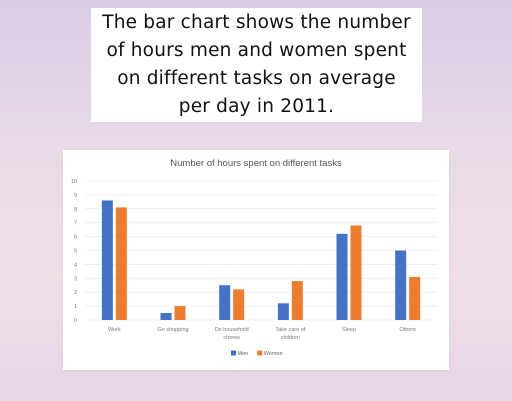  What do you see at coordinates (75, 224) in the screenshot?
I see `y-tick-label: 7` at bounding box center [75, 224].